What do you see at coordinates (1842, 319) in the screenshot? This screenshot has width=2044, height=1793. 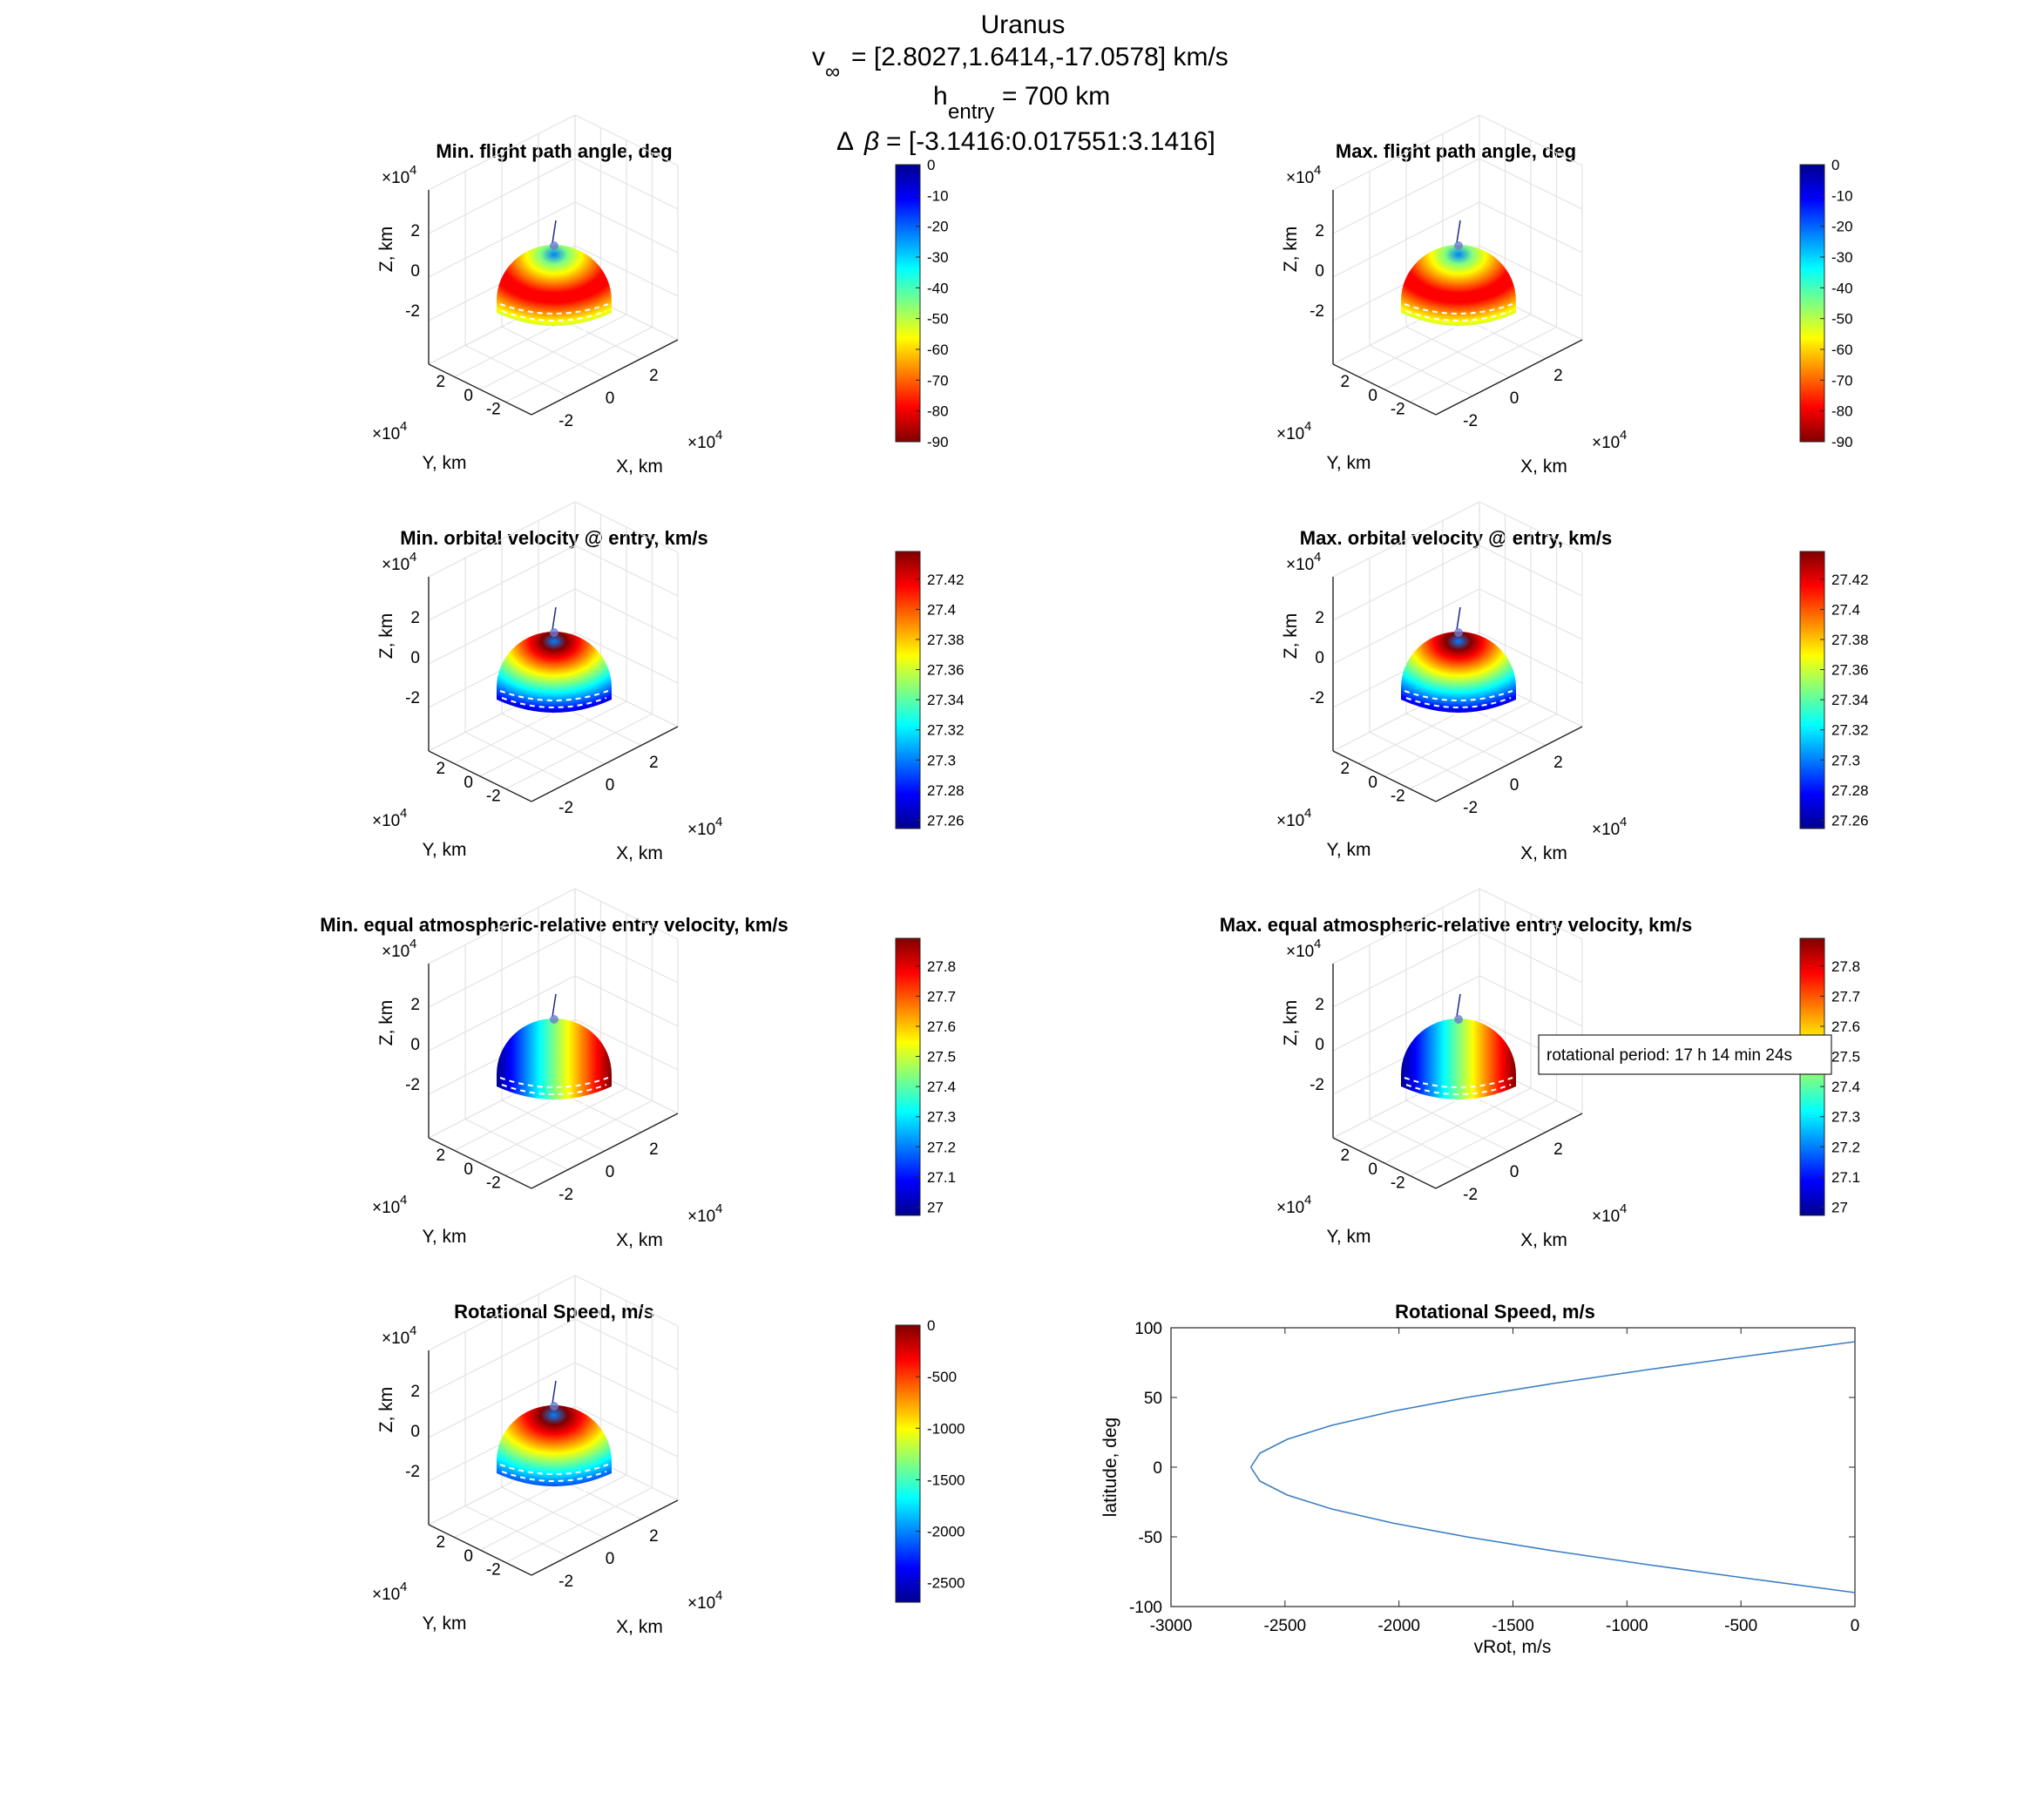 I see `colorbar-tick-label: -50` at bounding box center [1842, 319].